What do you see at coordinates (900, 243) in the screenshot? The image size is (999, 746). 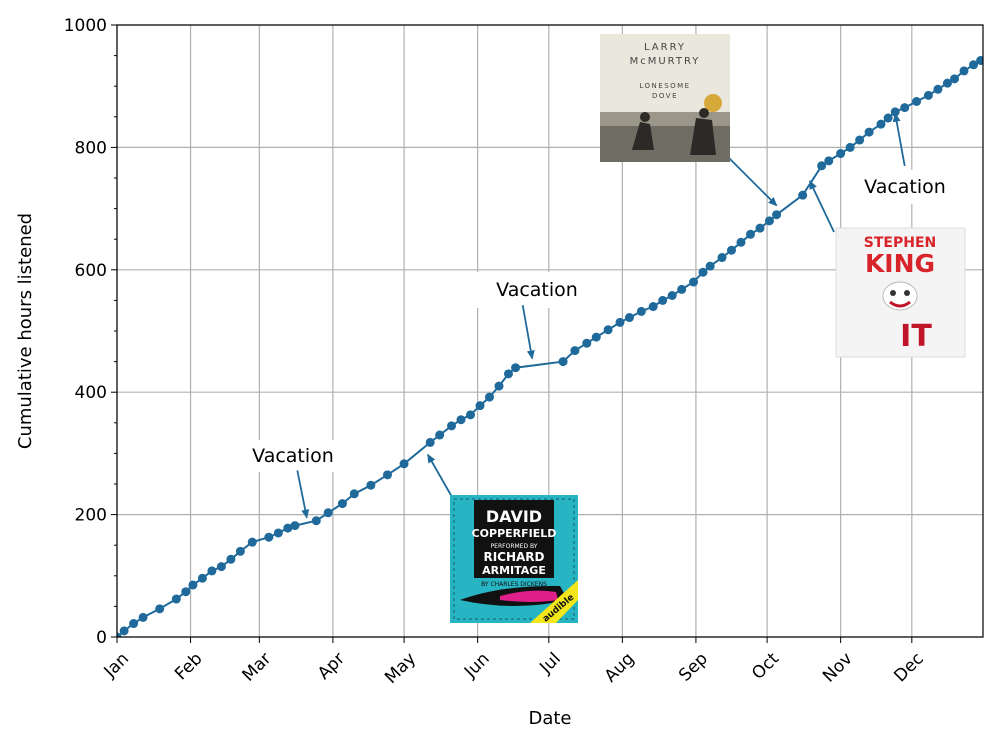 I see `svg-text: STEPHEN` at bounding box center [900, 243].